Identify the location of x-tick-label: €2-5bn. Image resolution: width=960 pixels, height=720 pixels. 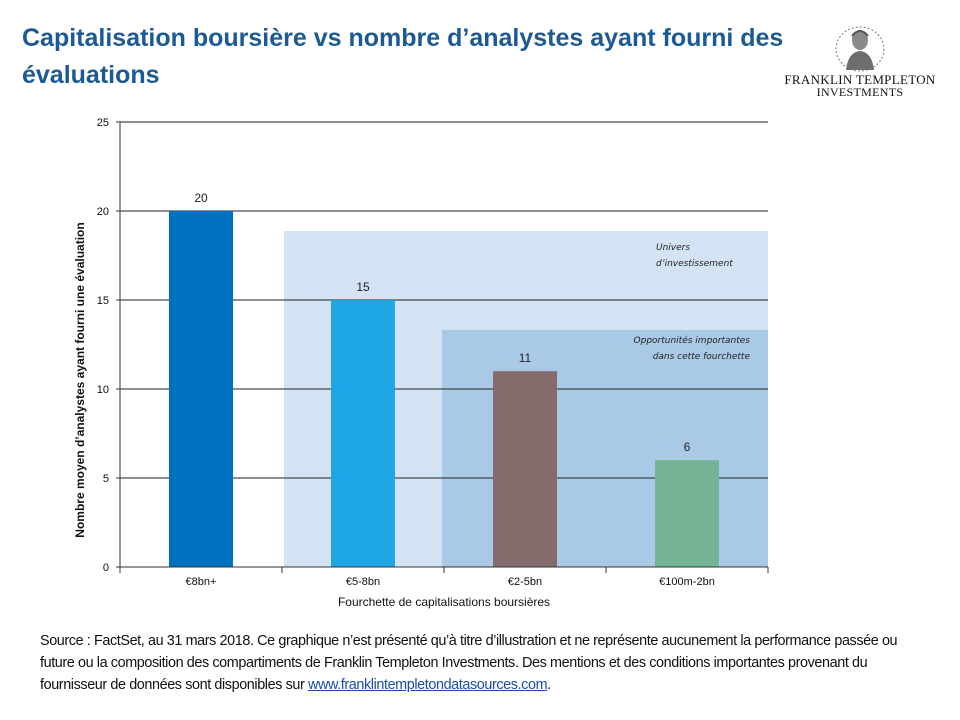
(525, 582).